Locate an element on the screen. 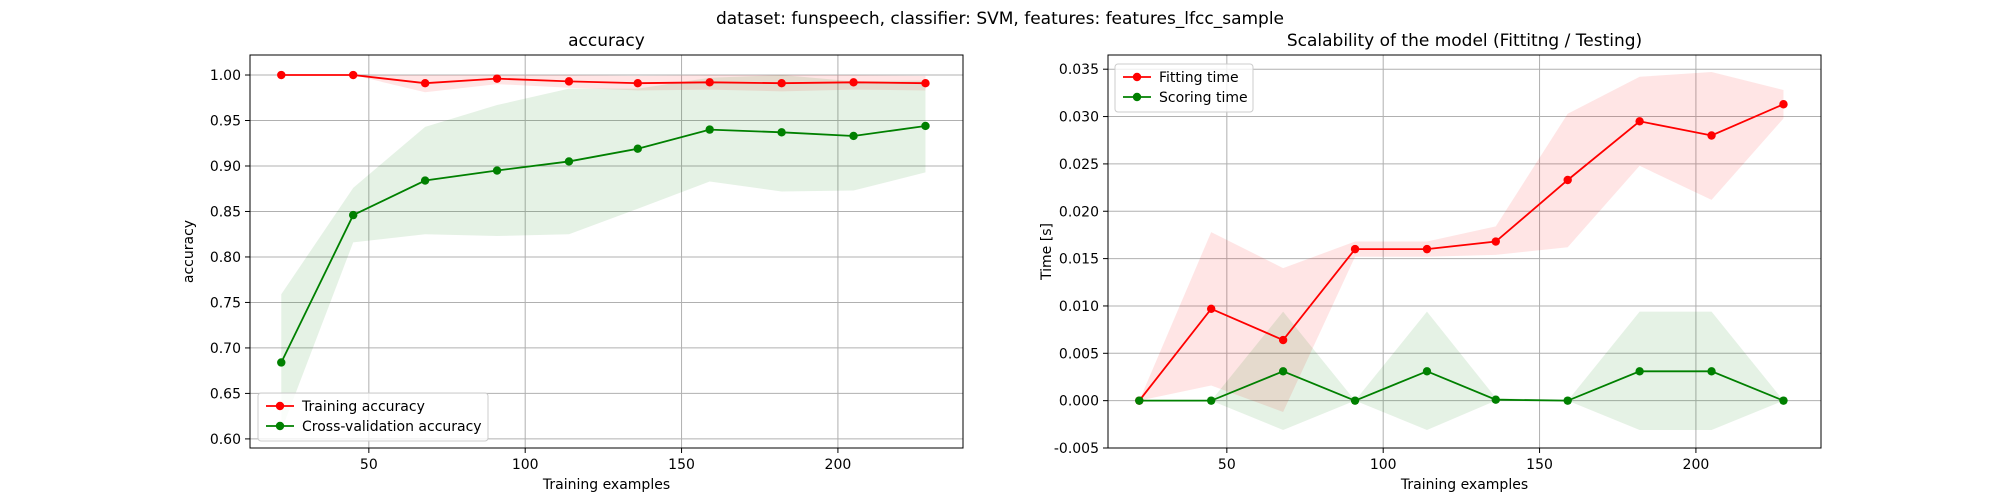 Image resolution: width=2000 pixels, height=500 pixels. y-tick-label: 0.65 is located at coordinates (225, 394).